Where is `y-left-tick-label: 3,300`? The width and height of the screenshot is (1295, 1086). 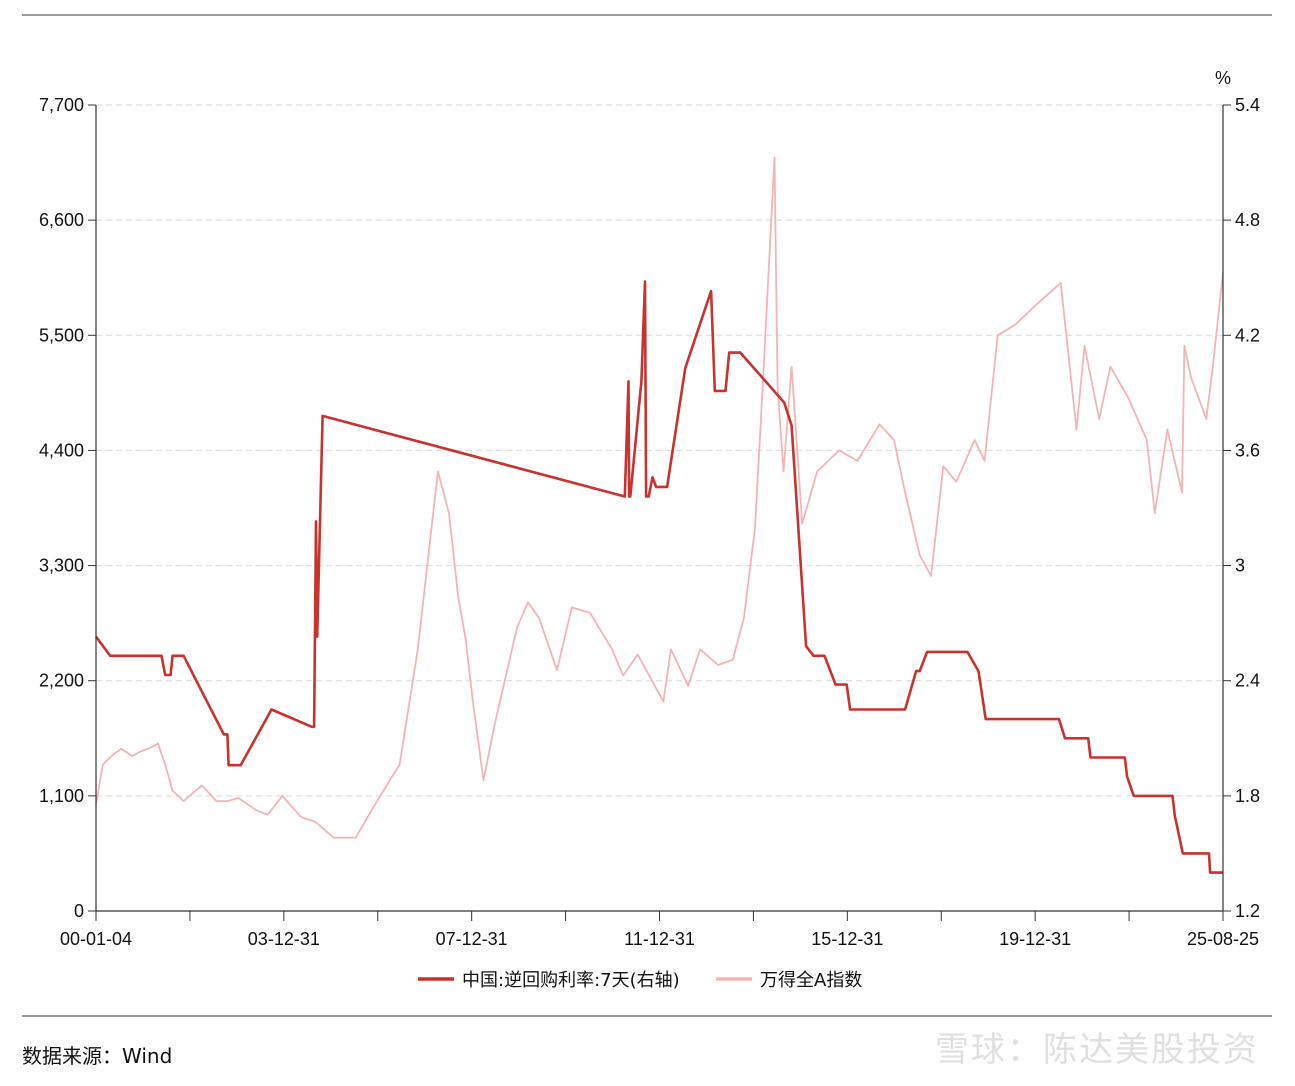
y-left-tick-label: 3,300 is located at coordinates (61, 566).